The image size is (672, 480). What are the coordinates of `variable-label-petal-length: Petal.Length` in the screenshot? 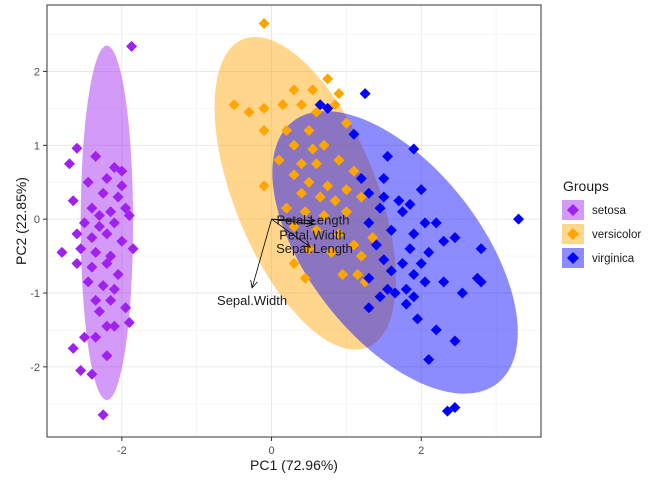 It's located at (312, 220).